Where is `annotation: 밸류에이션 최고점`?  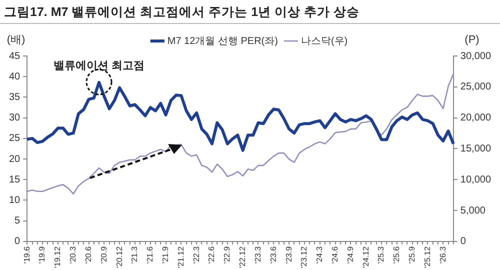 annotation: 밸류에이션 최고점 is located at coordinates (99, 66).